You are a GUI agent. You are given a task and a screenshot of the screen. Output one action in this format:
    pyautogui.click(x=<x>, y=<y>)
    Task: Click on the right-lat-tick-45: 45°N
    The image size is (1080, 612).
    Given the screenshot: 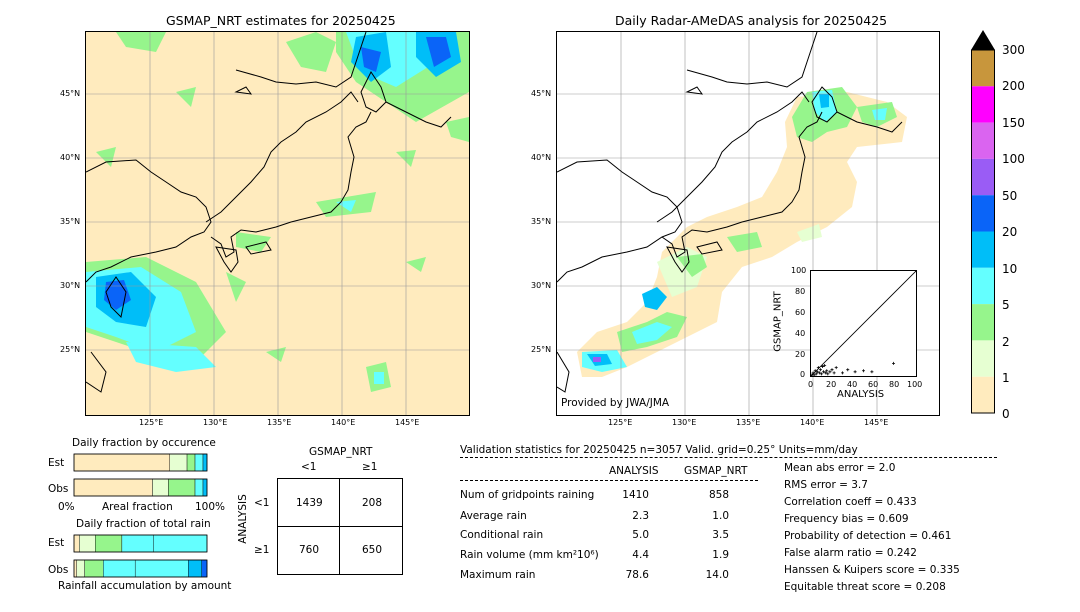 What is the action you would take?
    pyautogui.click(x=541, y=93)
    